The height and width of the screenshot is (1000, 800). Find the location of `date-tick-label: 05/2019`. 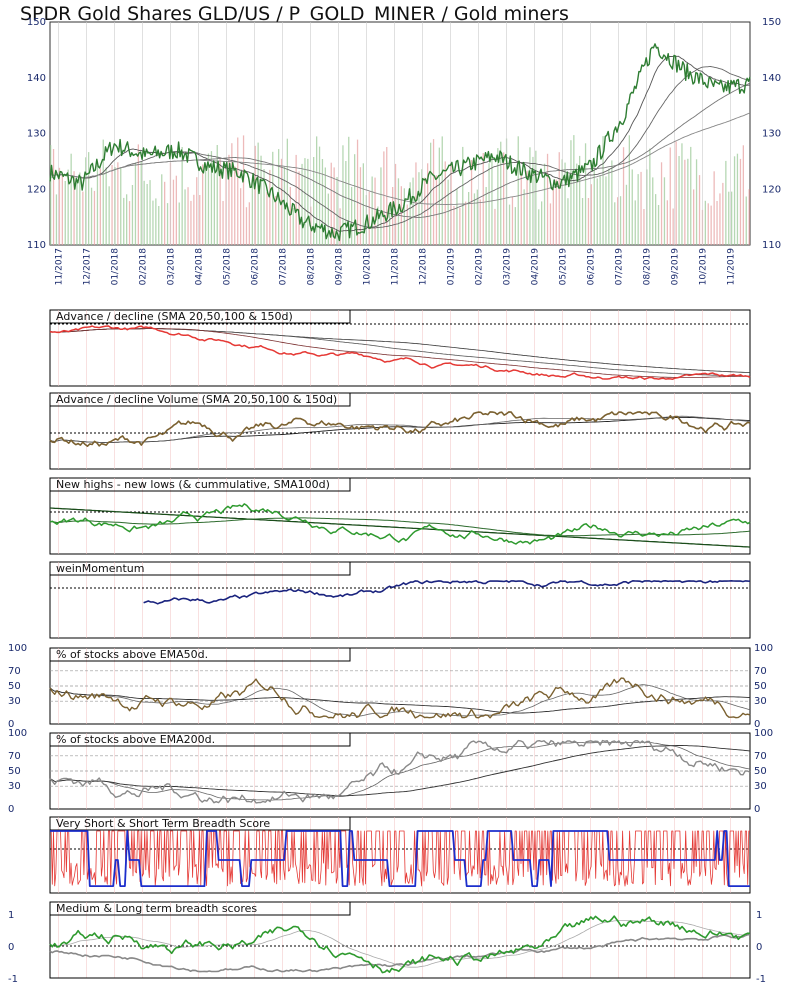

date-tick-label: 05/2019 is located at coordinates (563, 267).